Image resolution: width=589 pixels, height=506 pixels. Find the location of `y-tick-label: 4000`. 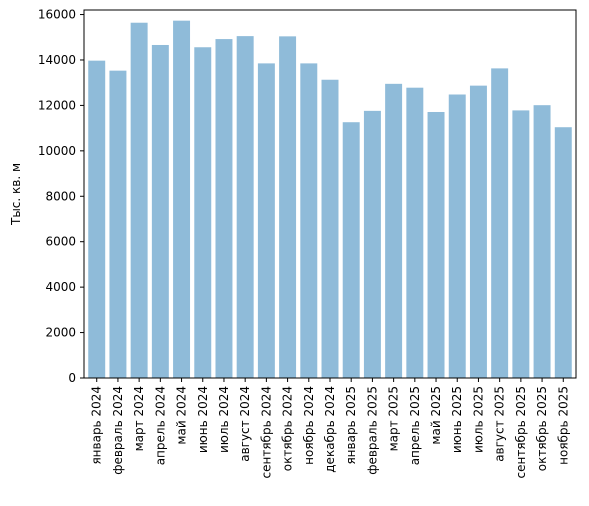

y-tick-label: 4000 is located at coordinates (60, 287).